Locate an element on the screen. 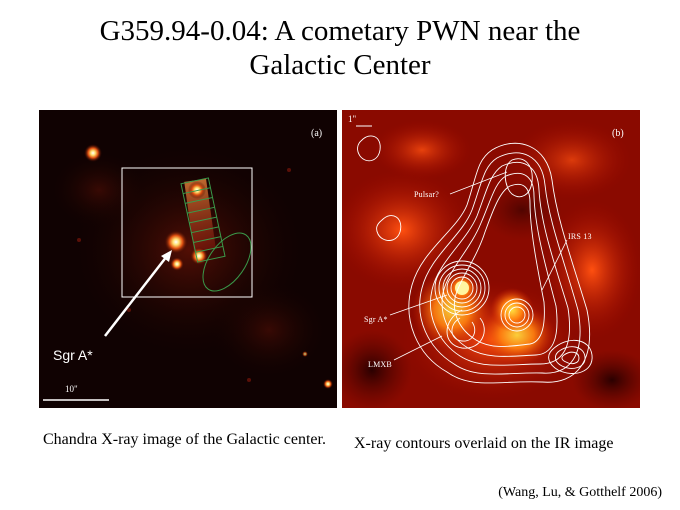 This screenshot has width=680, height=510. title-line-2: Galactic Center is located at coordinates (340, 65).